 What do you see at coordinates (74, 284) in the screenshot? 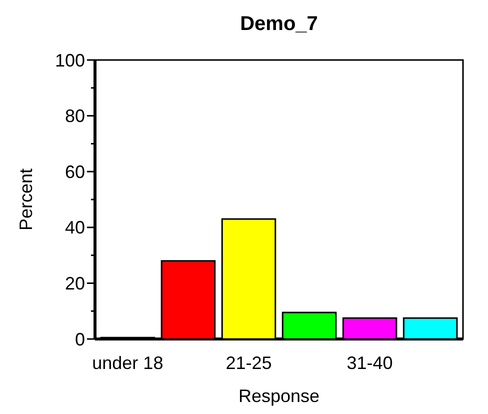
I see `y-tick-label: 20` at bounding box center [74, 284].